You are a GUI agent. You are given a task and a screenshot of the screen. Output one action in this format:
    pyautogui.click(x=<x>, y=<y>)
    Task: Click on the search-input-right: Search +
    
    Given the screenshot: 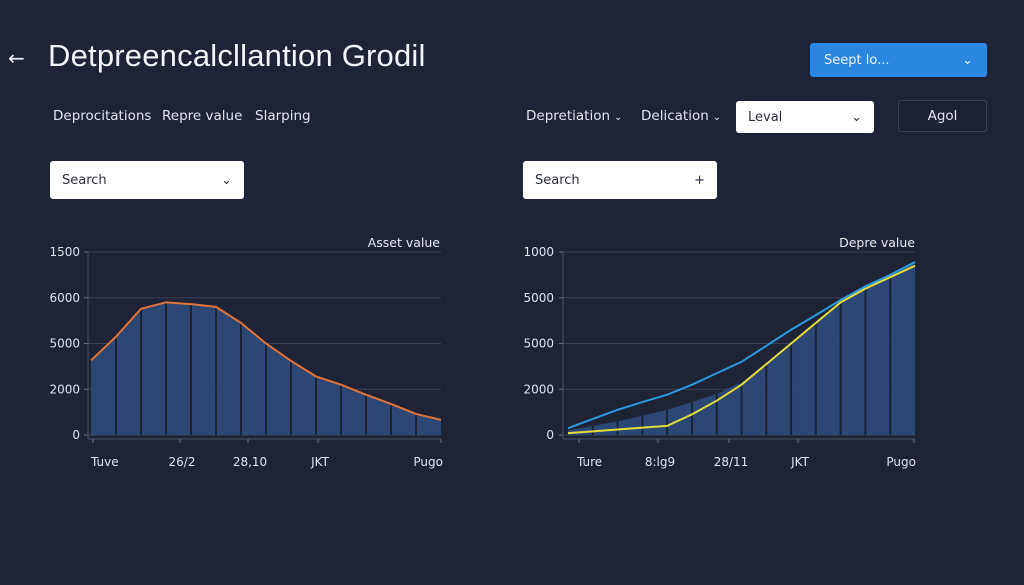 What is the action you would take?
    pyautogui.click(x=620, y=180)
    